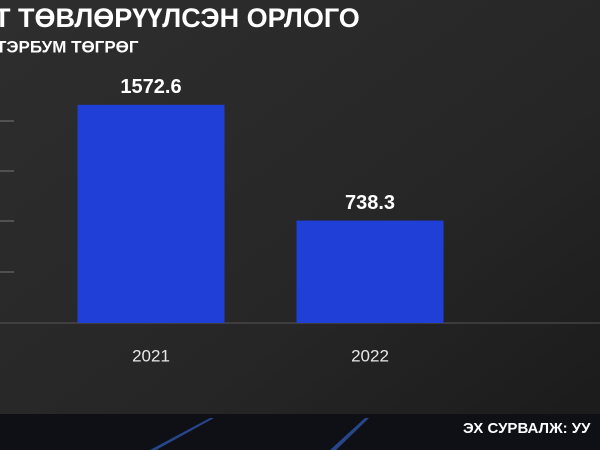 This screenshot has width=600, height=450. I want to click on value-label: 1572.6, so click(150, 87).